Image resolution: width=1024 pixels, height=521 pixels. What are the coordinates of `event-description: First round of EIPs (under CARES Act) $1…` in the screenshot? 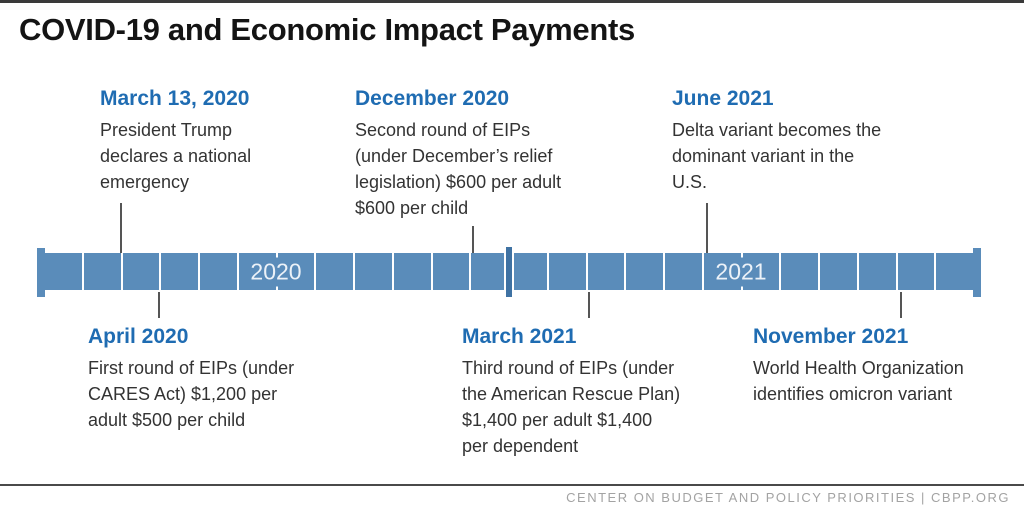 It's located at (191, 394).